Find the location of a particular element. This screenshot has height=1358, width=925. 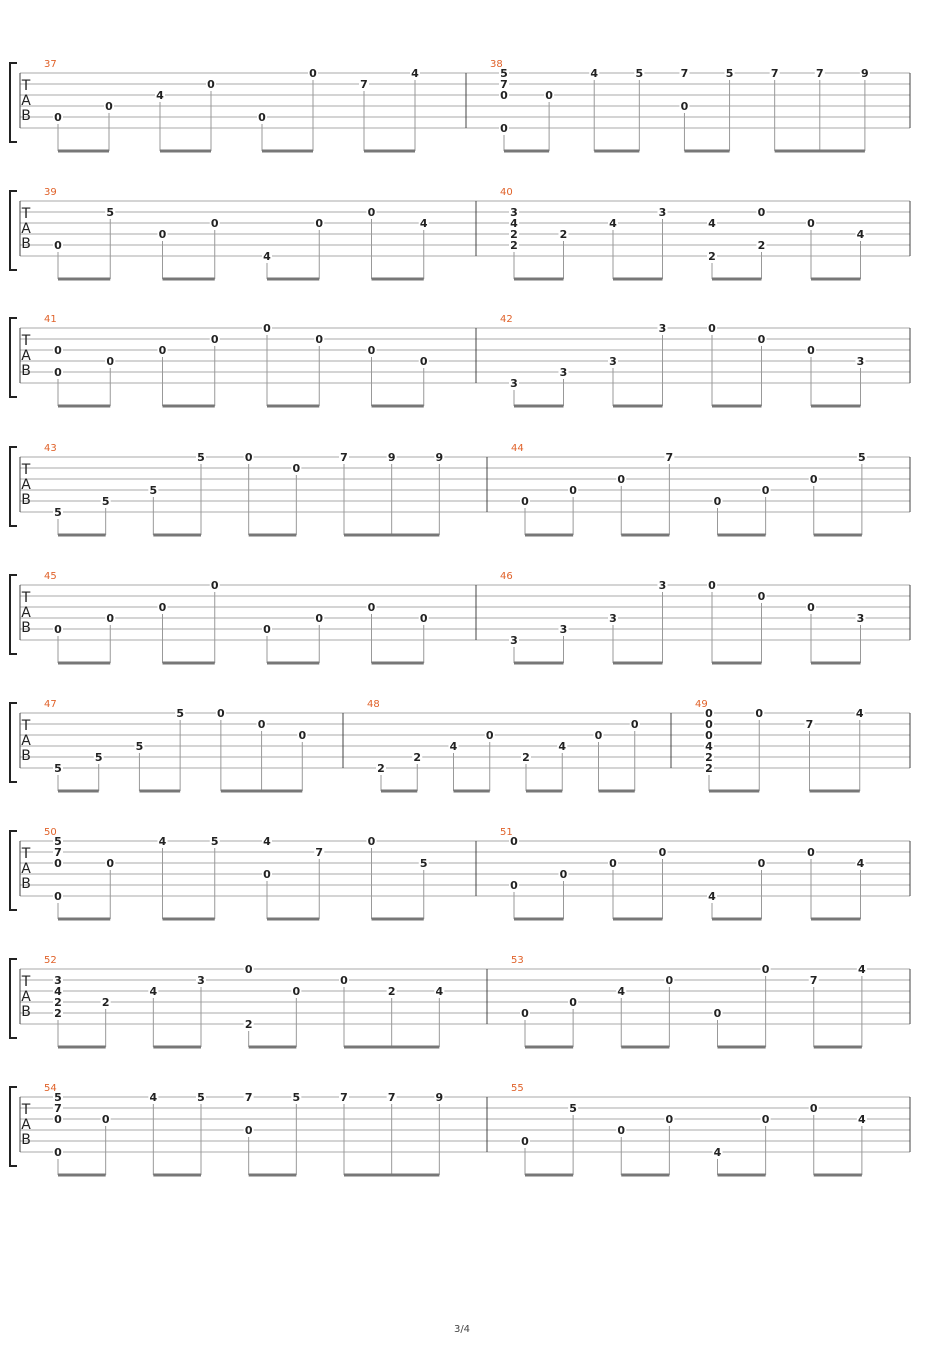

tab-clef-letter: B is located at coordinates (26, 1012).